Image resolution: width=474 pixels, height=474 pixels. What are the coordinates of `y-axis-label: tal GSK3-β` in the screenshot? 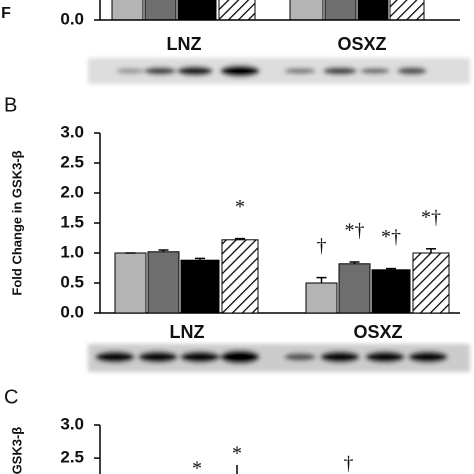 It's located at (16, 450).